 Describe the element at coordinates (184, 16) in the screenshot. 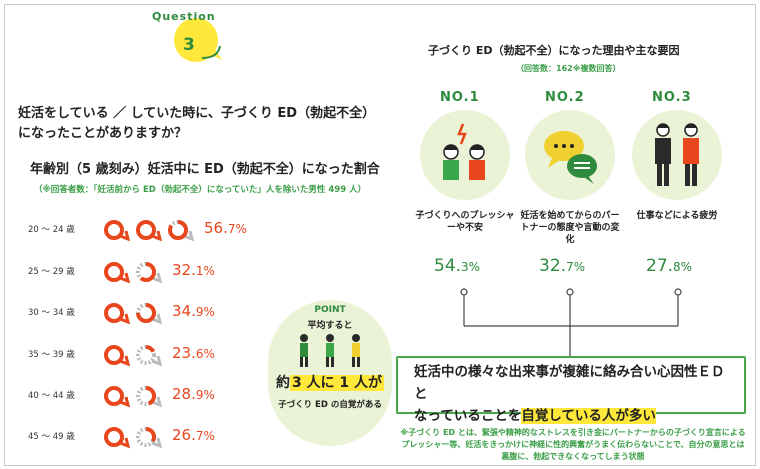

I see `question-word: Question` at that location.